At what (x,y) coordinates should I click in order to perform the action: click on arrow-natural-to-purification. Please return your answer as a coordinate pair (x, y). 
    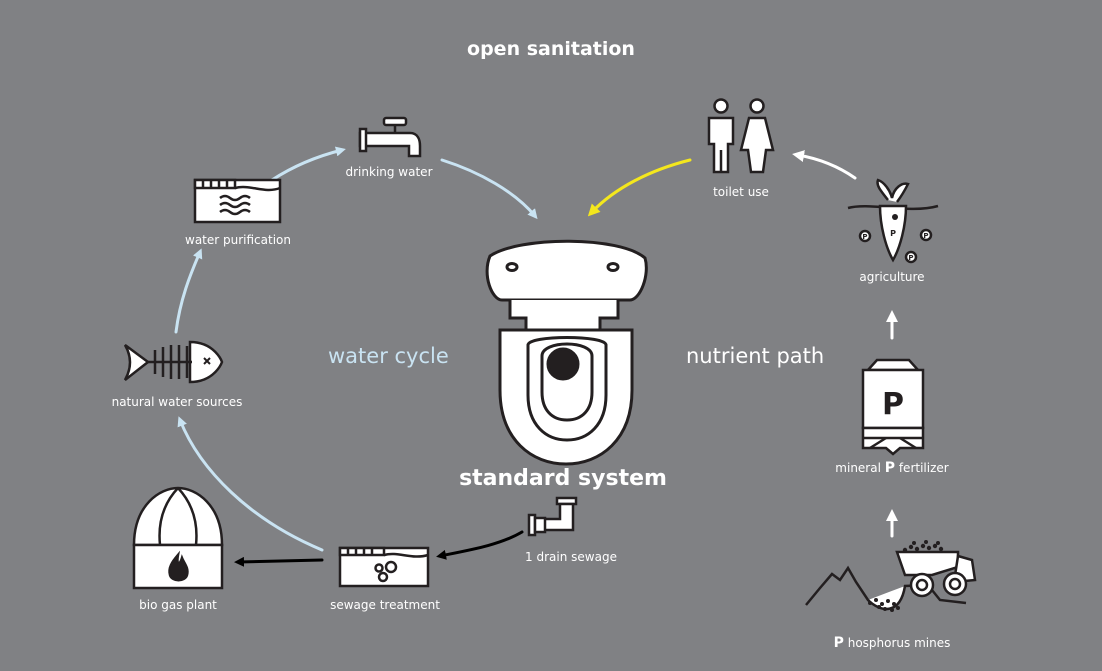
    Looking at the image, I should click on (188, 291).